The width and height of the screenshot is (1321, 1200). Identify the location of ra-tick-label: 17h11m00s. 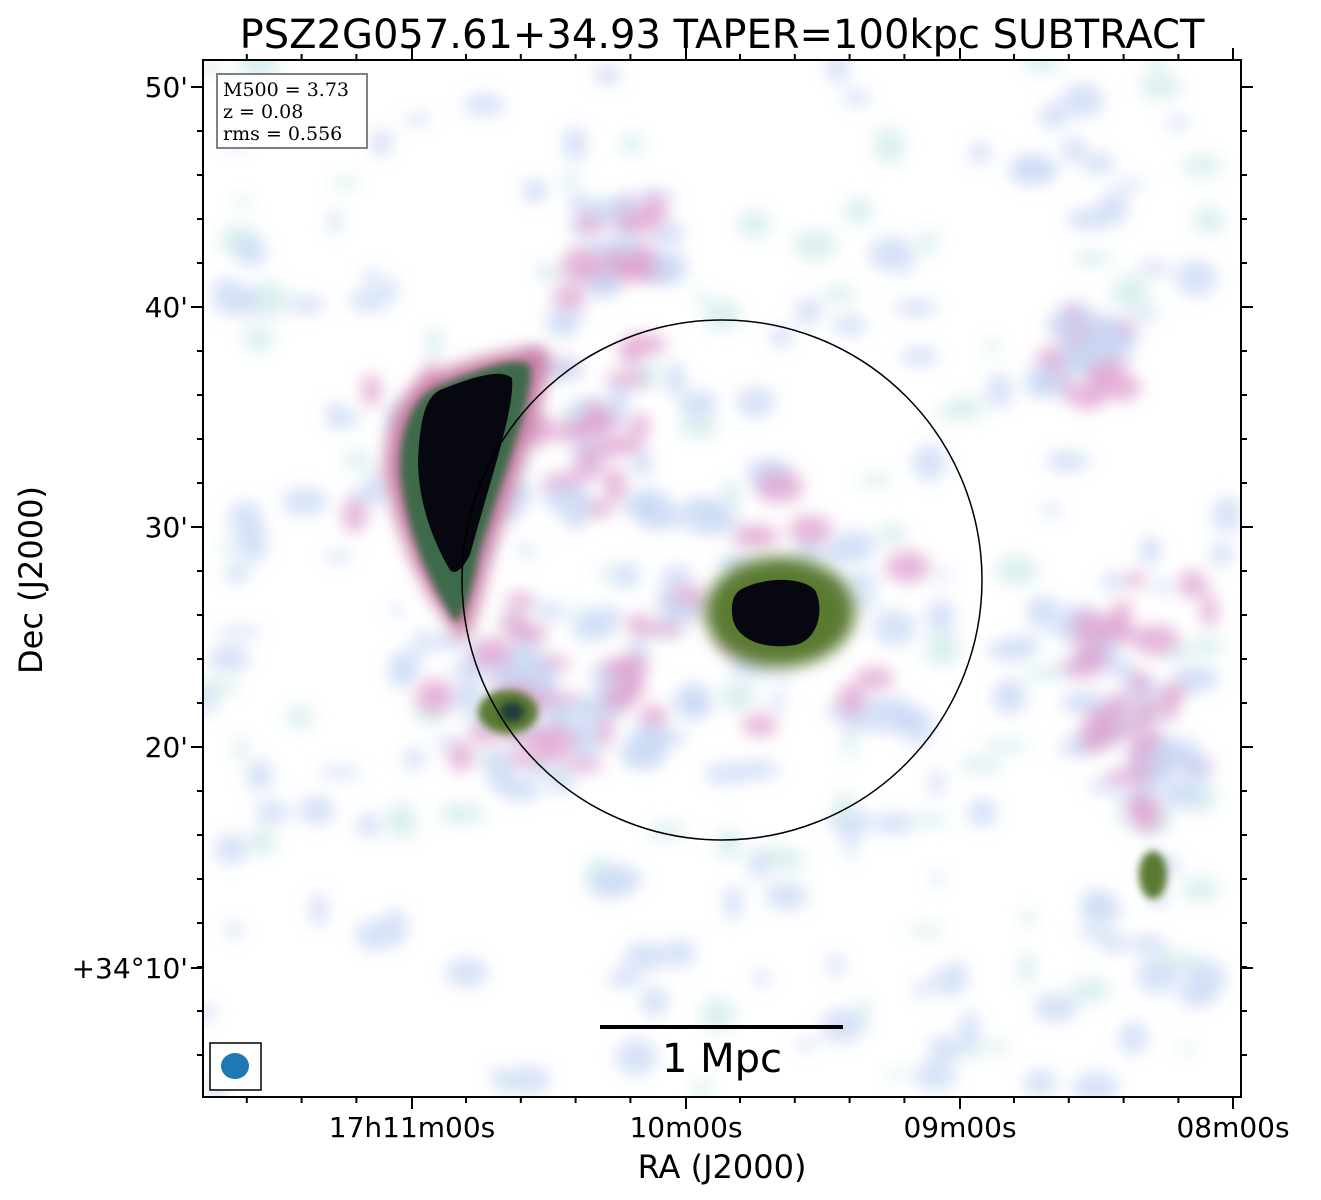
(412, 1127).